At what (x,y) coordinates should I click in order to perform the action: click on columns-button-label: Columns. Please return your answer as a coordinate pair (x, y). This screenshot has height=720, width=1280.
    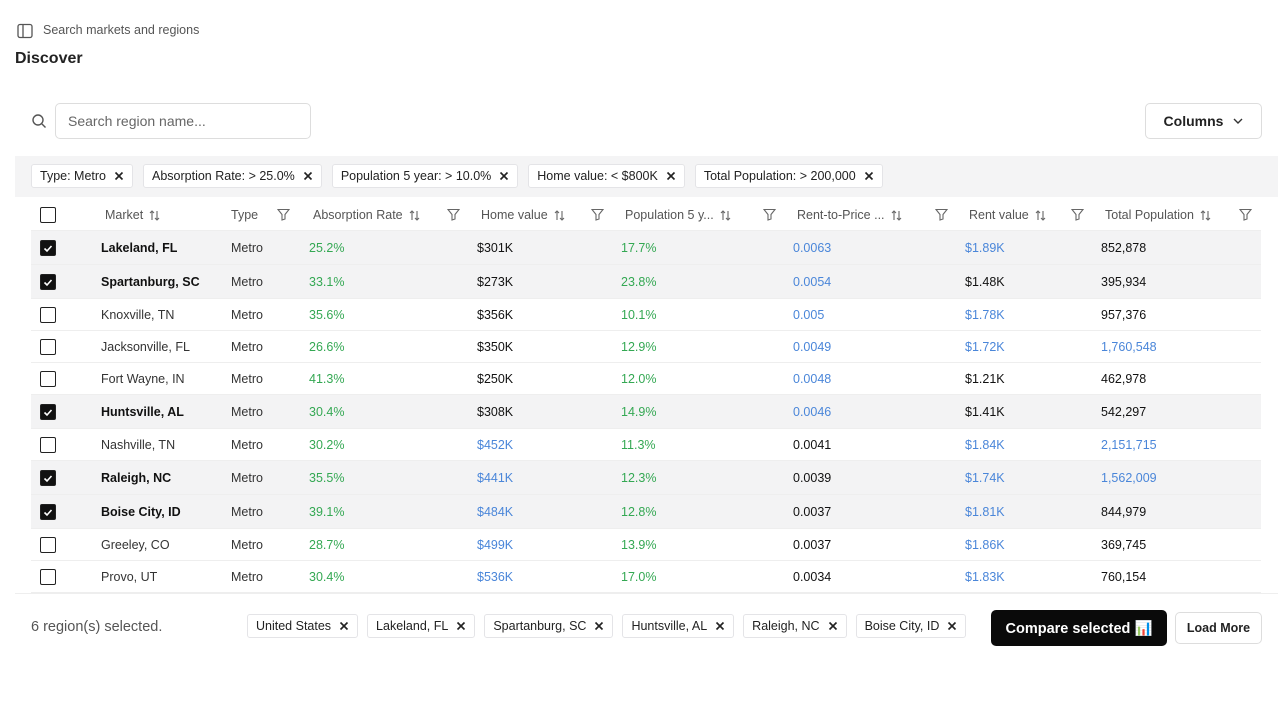
    Looking at the image, I should click on (1193, 121).